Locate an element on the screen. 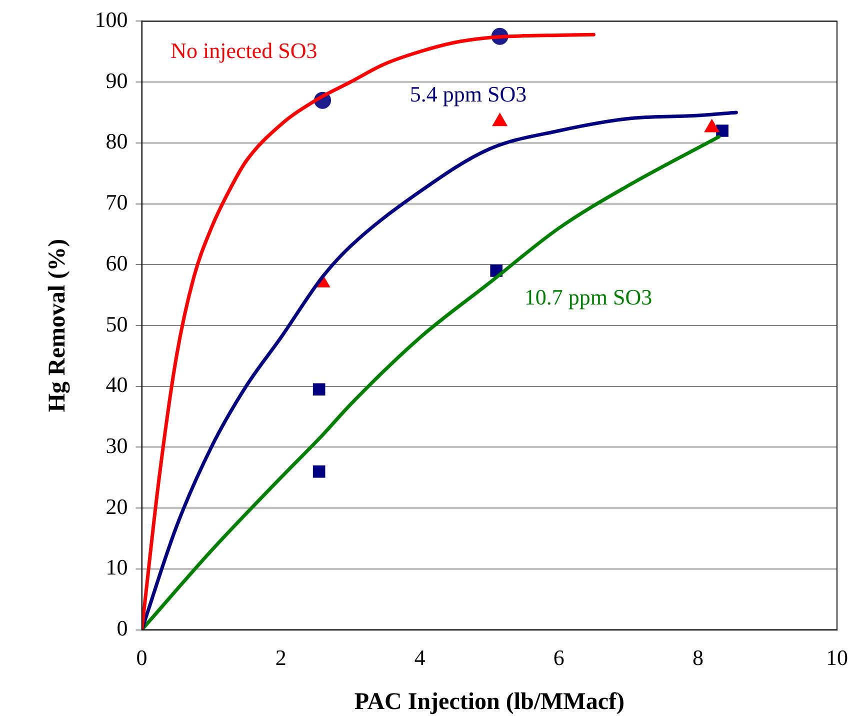  series-label: 5.4 ppm SO3 is located at coordinates (468, 93).